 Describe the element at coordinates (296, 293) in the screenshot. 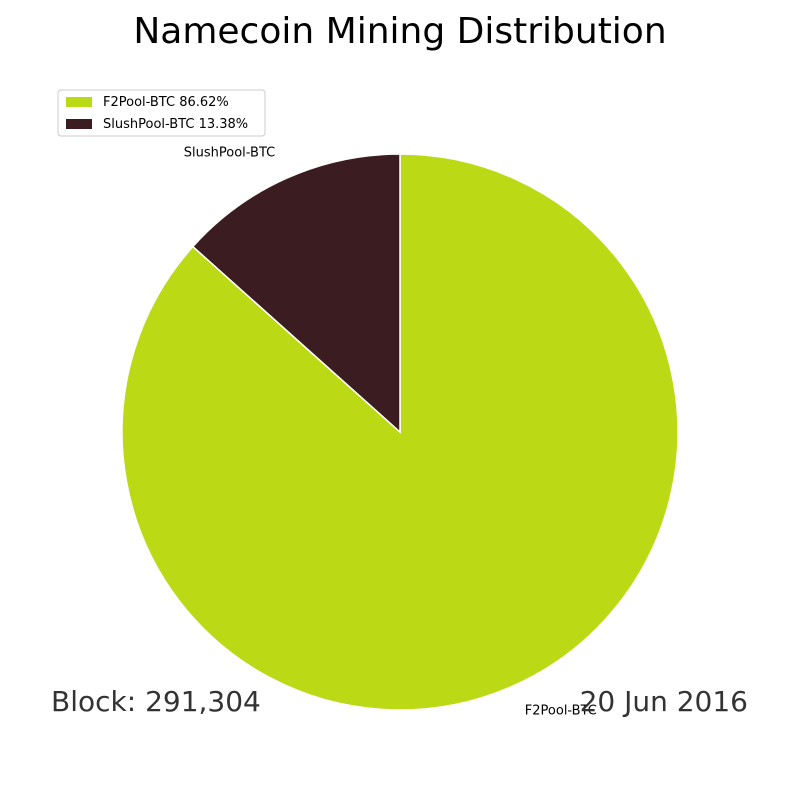

I see `pie-slice` at that location.